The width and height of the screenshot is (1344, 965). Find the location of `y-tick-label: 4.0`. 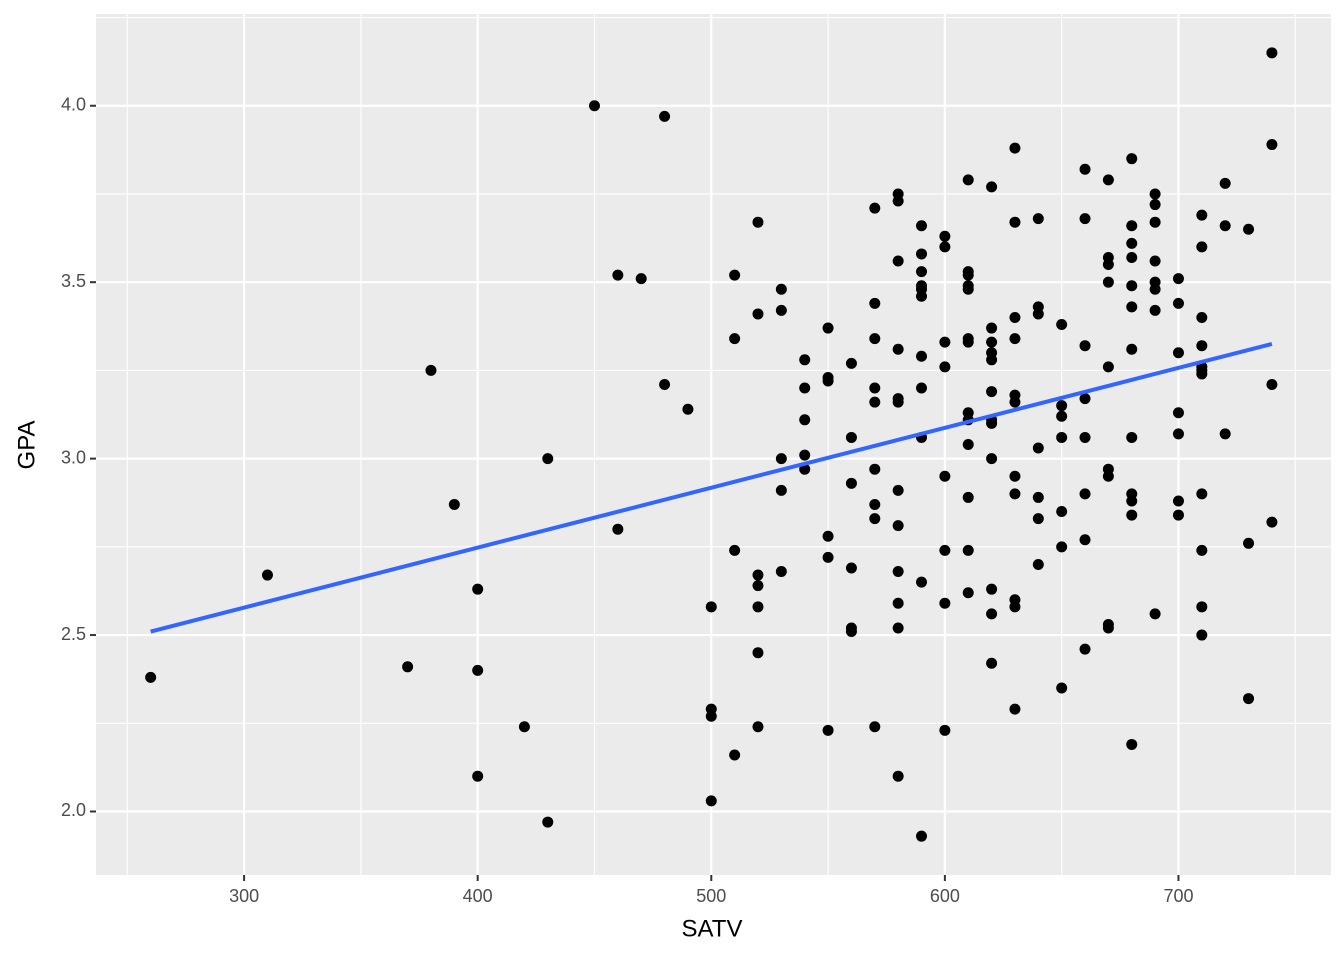

y-tick-label: 4.0 is located at coordinates (73, 104).